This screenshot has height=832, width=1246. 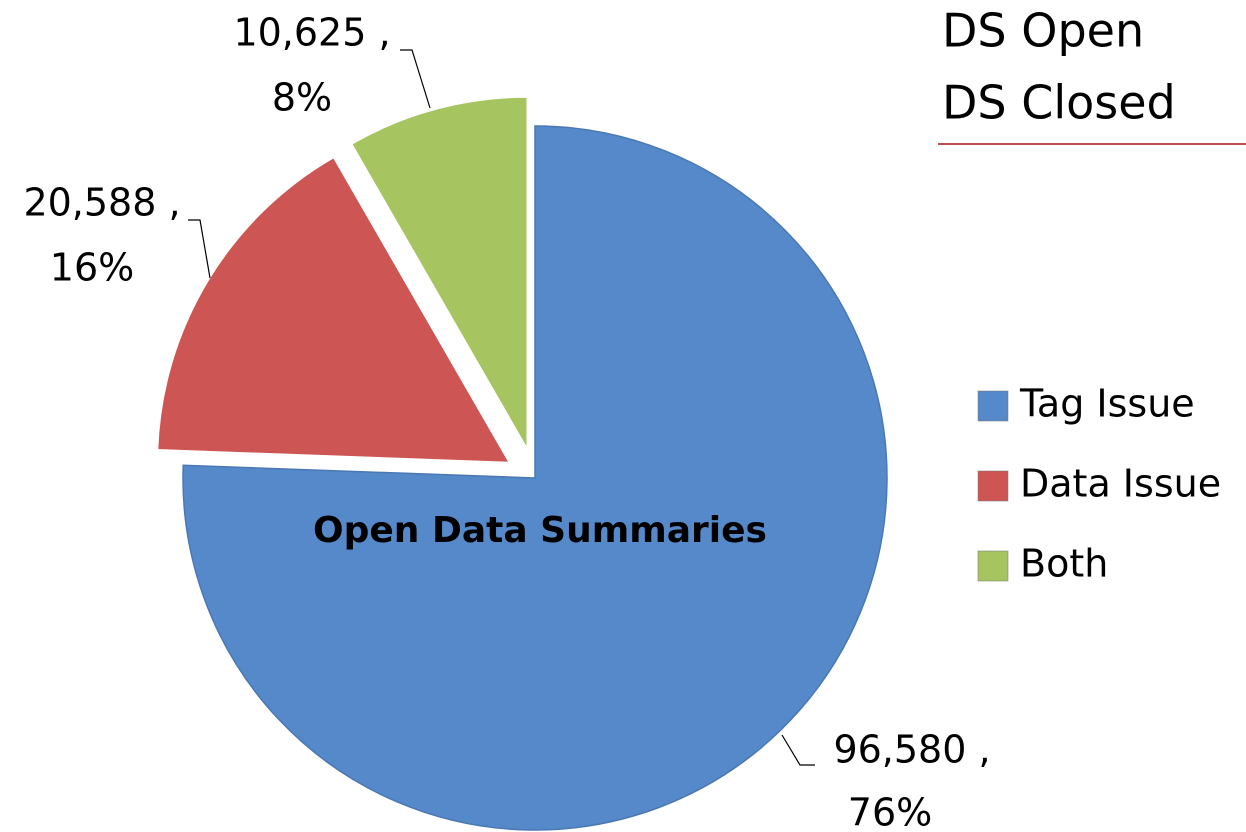 What do you see at coordinates (92, 268) in the screenshot?
I see `data-label: 16%` at bounding box center [92, 268].